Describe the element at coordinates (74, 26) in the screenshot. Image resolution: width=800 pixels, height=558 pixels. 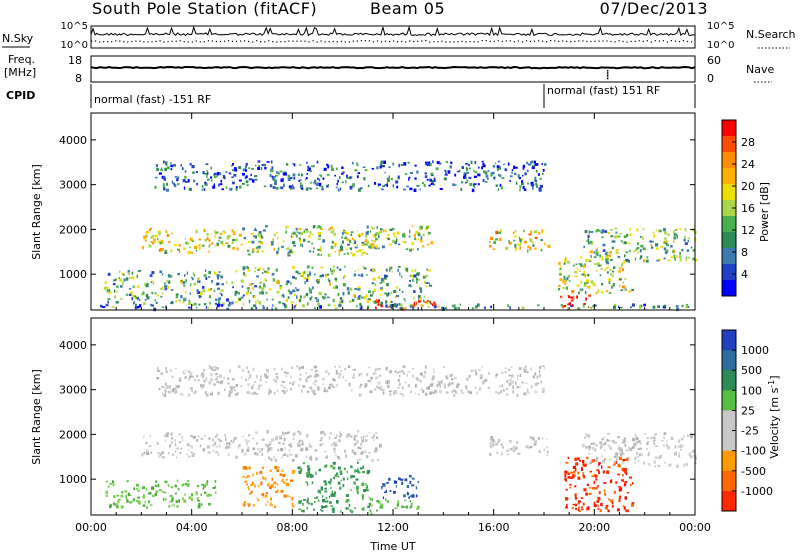
I see `nsky-tick-top: 10^5` at that location.